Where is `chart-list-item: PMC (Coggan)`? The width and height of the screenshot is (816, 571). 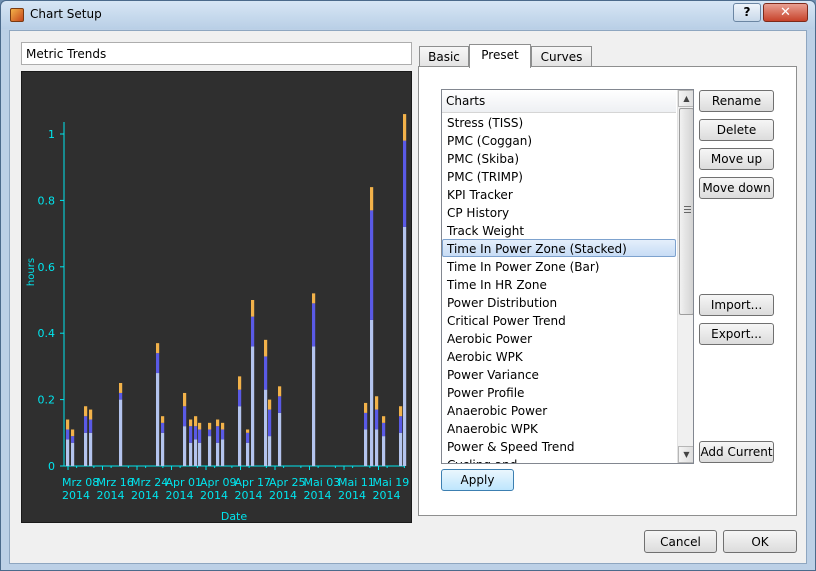 chart-list-item: PMC (Coggan) is located at coordinates (490, 141).